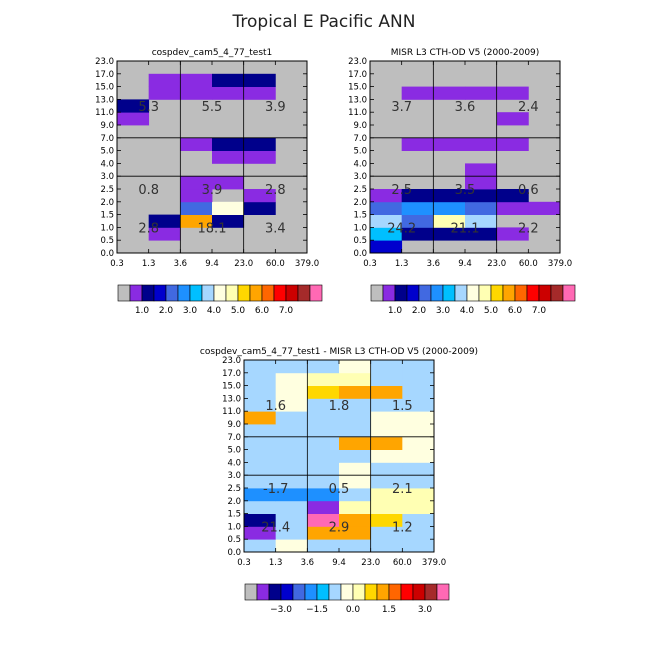 The height and width of the screenshot is (648, 648). Describe the element at coordinates (357, 88) in the screenshot. I see `y-tick-label: 15.0` at that location.